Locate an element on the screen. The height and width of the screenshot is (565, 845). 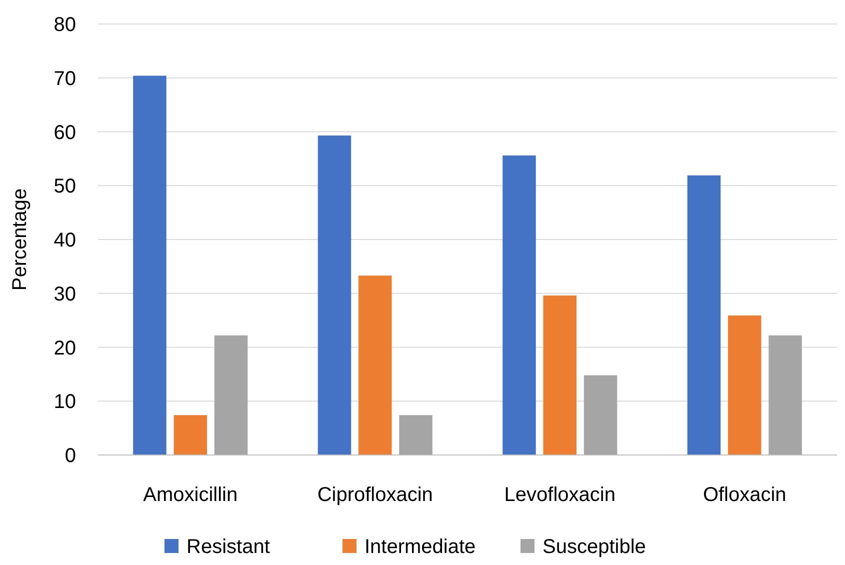
x-tick-label: Ciprofloxacin is located at coordinates (375, 495).